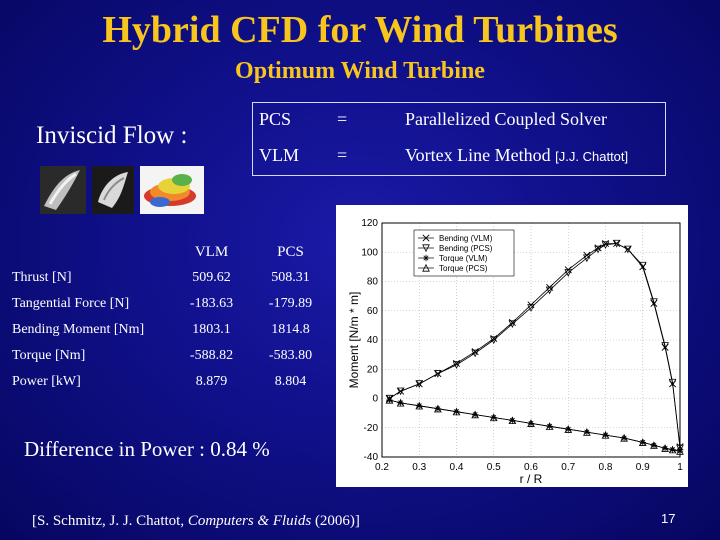  What do you see at coordinates (375, 399) in the screenshot?
I see `y-tick-label: 0` at bounding box center [375, 399].